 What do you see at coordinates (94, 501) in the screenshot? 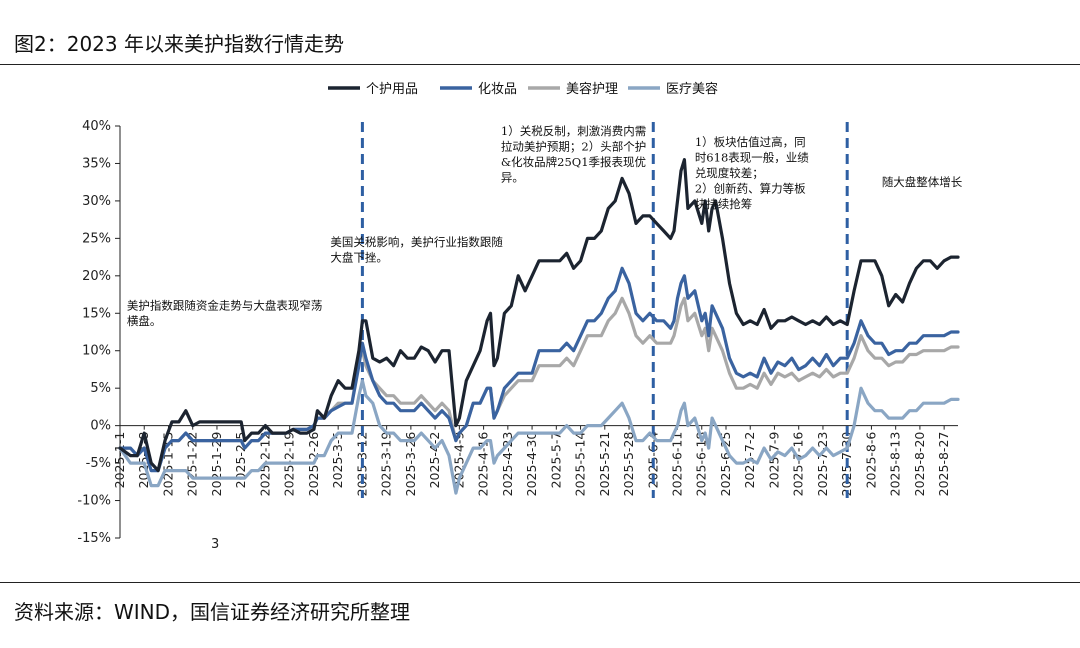
I see `y-tick-label: -10%` at bounding box center [94, 501].